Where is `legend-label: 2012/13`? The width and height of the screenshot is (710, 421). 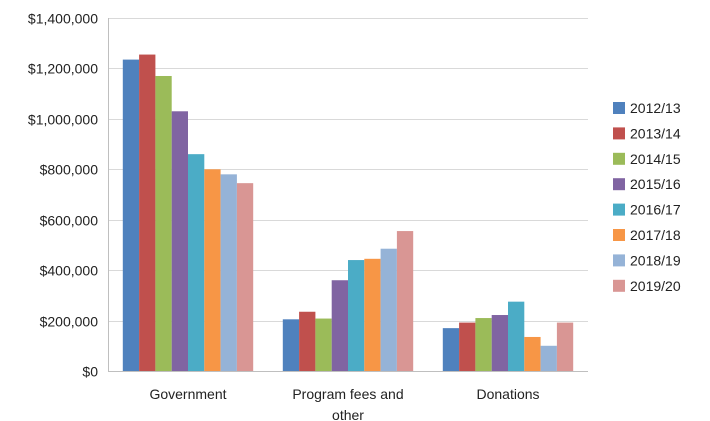
legend-label: 2012/13 is located at coordinates (655, 108).